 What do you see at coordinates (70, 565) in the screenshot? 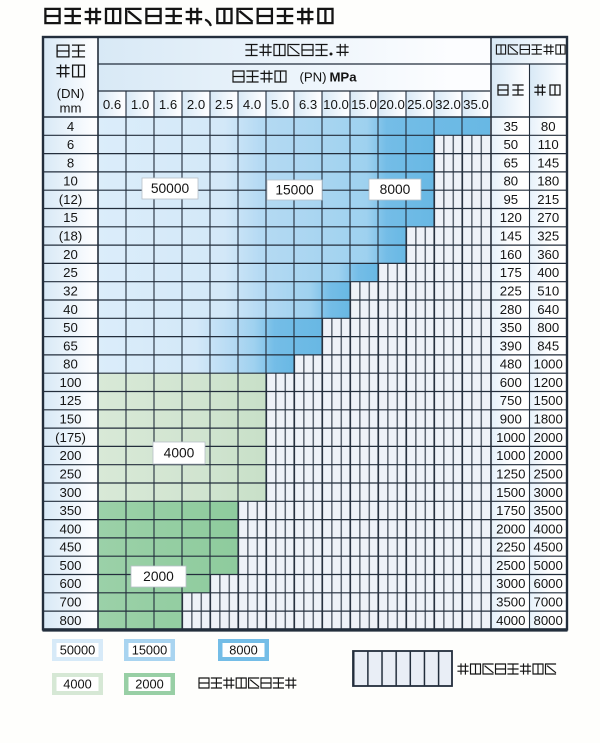
I see `svg-text: 500` at bounding box center [70, 565].